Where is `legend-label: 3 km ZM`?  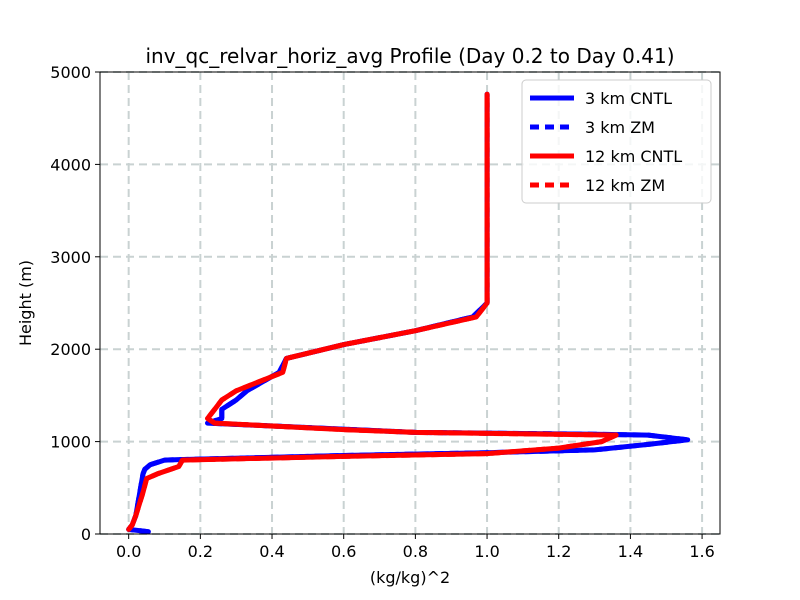
legend-label: 3 km ZM is located at coordinates (620, 127).